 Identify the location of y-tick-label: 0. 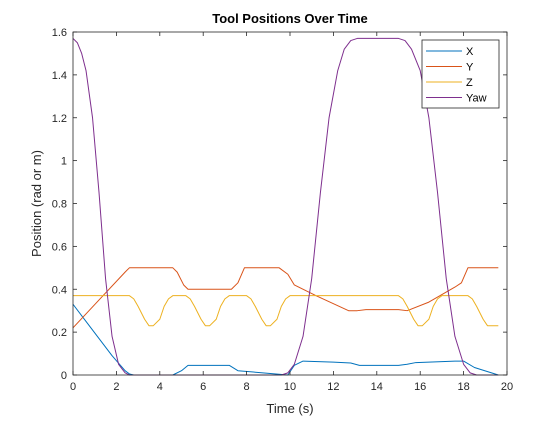
(64, 376).